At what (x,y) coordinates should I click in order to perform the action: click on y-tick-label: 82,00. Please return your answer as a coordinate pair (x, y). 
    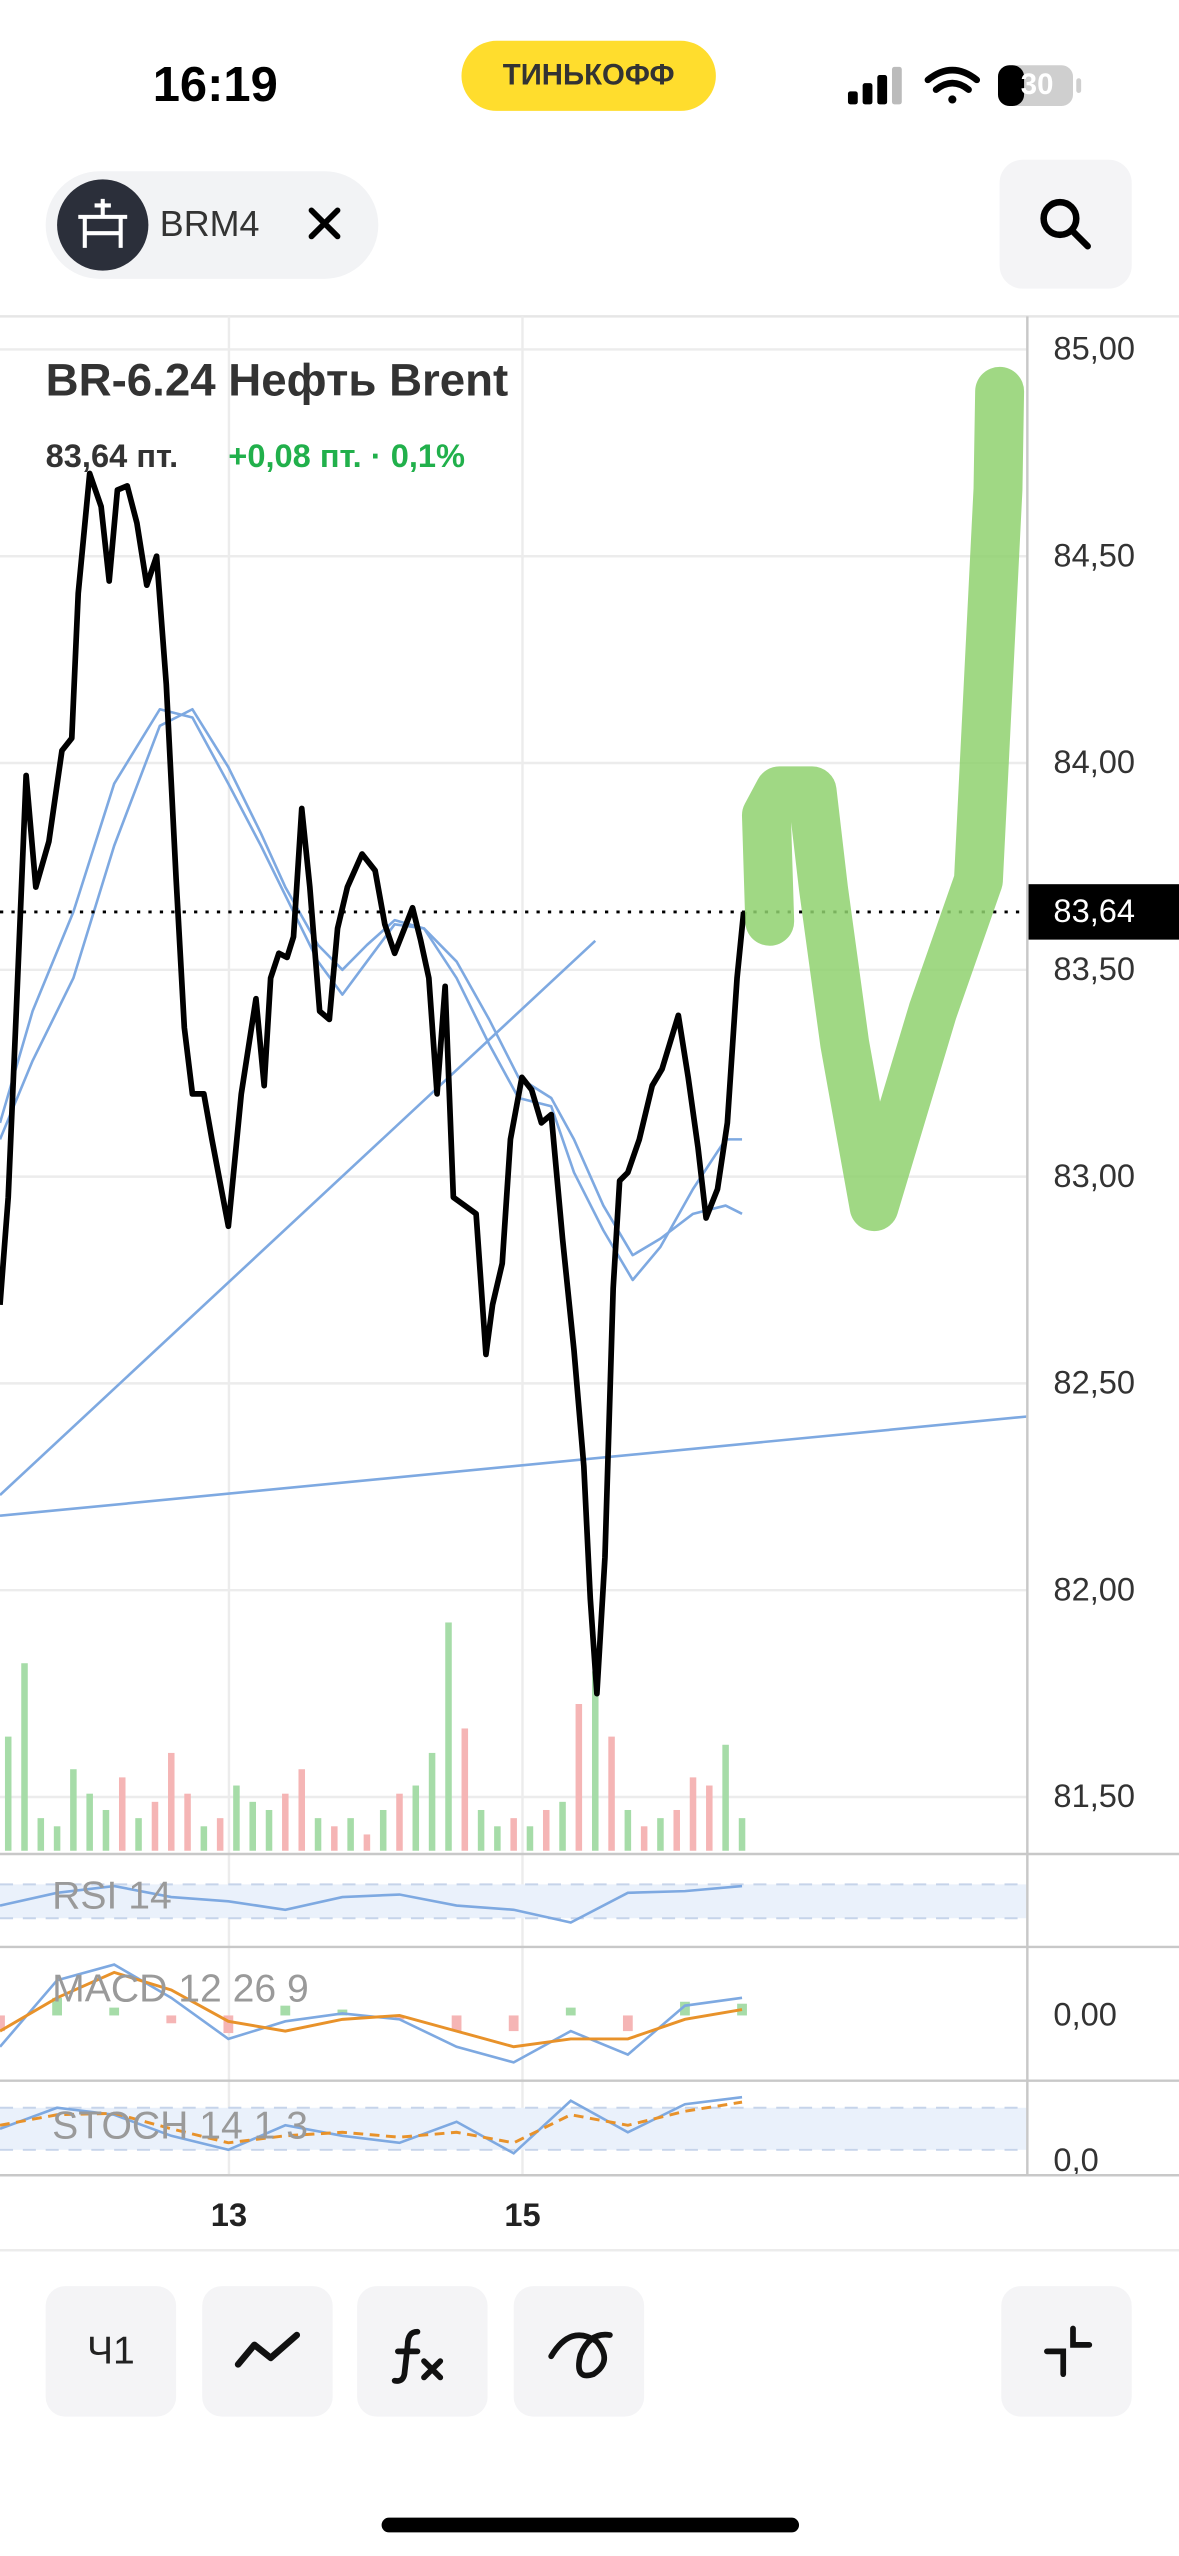
    Looking at the image, I should click on (1094, 1588).